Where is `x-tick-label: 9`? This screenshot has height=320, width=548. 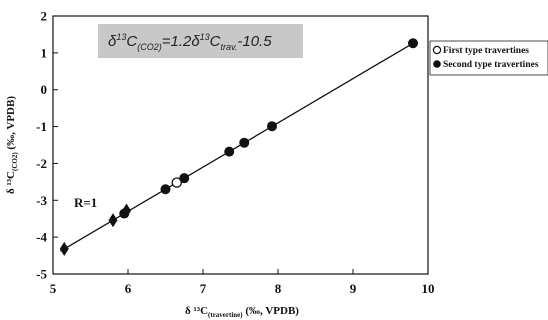
x-tick-label: 9 is located at coordinates (353, 288).